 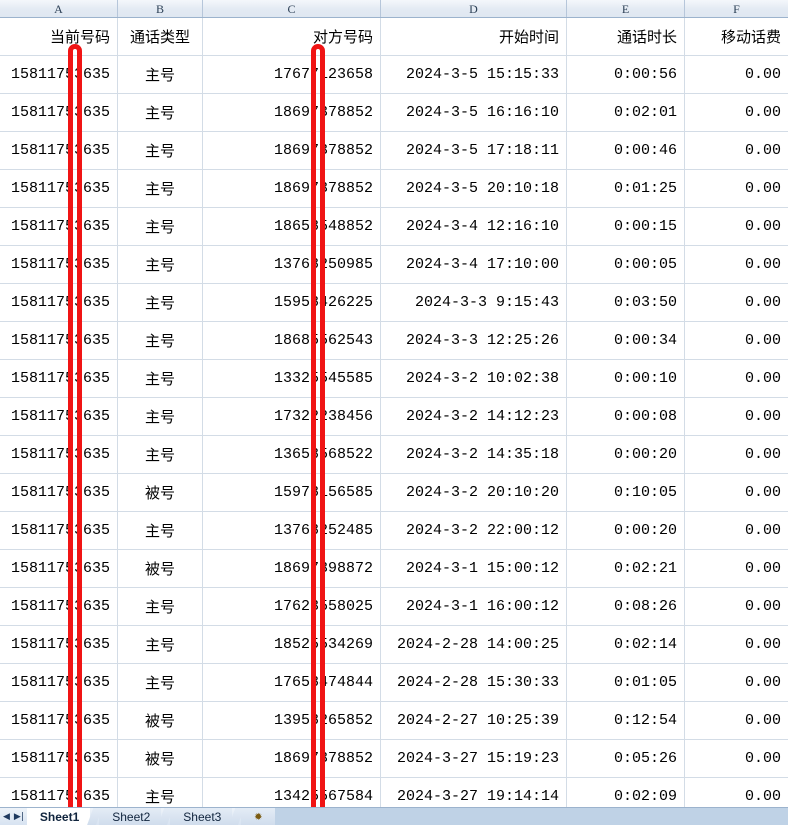 I want to click on table-header-cell: 对方号码, so click(x=292, y=36).